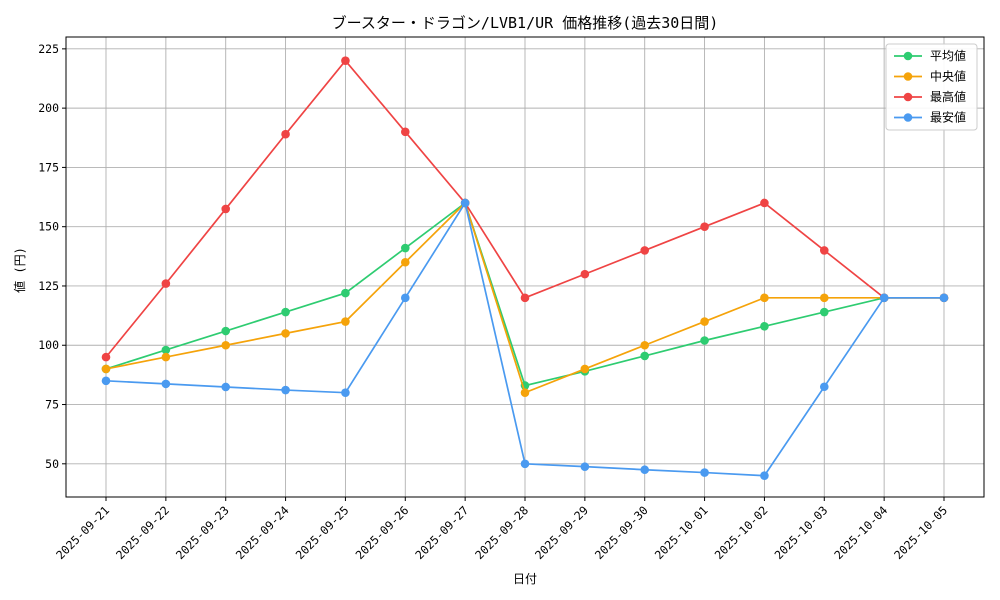  I want to click on legend-item: 中央値, so click(930, 76).